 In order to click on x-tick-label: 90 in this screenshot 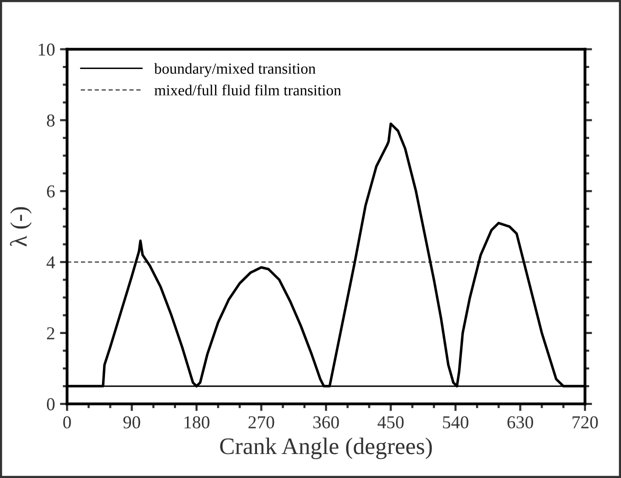, I will do `click(131, 422)`.